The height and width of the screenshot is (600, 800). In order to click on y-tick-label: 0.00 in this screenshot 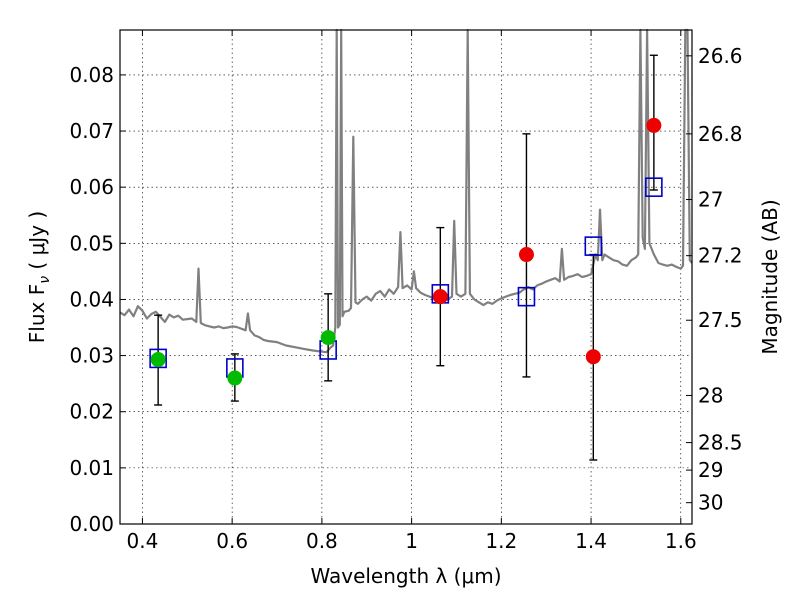, I will do `click(91, 524)`.